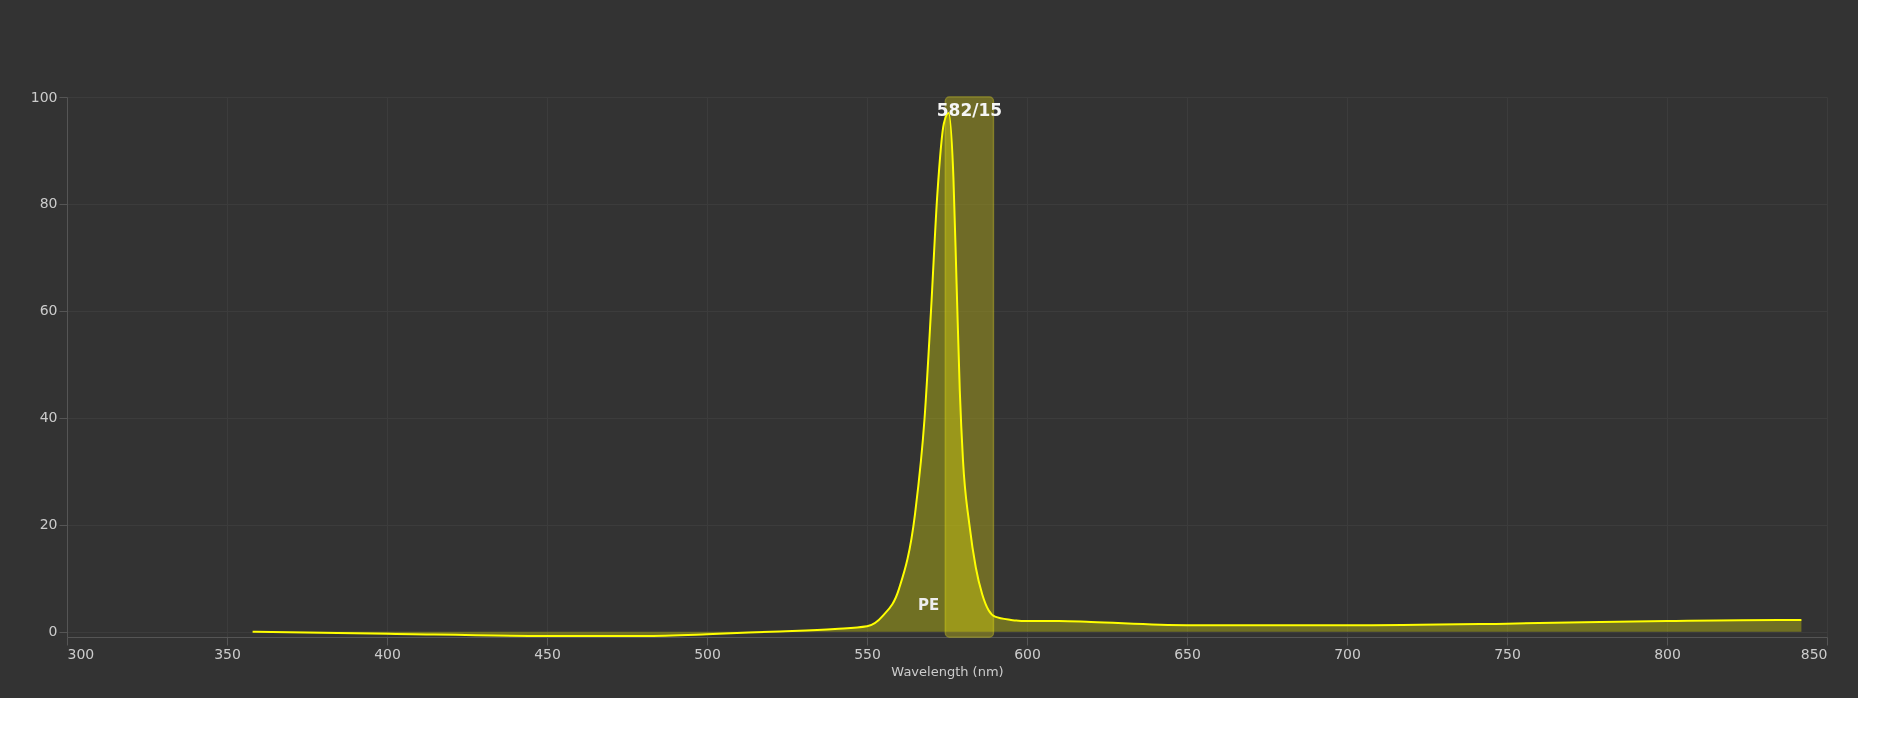  I want to click on x-tick-label: 850, so click(1814, 653).